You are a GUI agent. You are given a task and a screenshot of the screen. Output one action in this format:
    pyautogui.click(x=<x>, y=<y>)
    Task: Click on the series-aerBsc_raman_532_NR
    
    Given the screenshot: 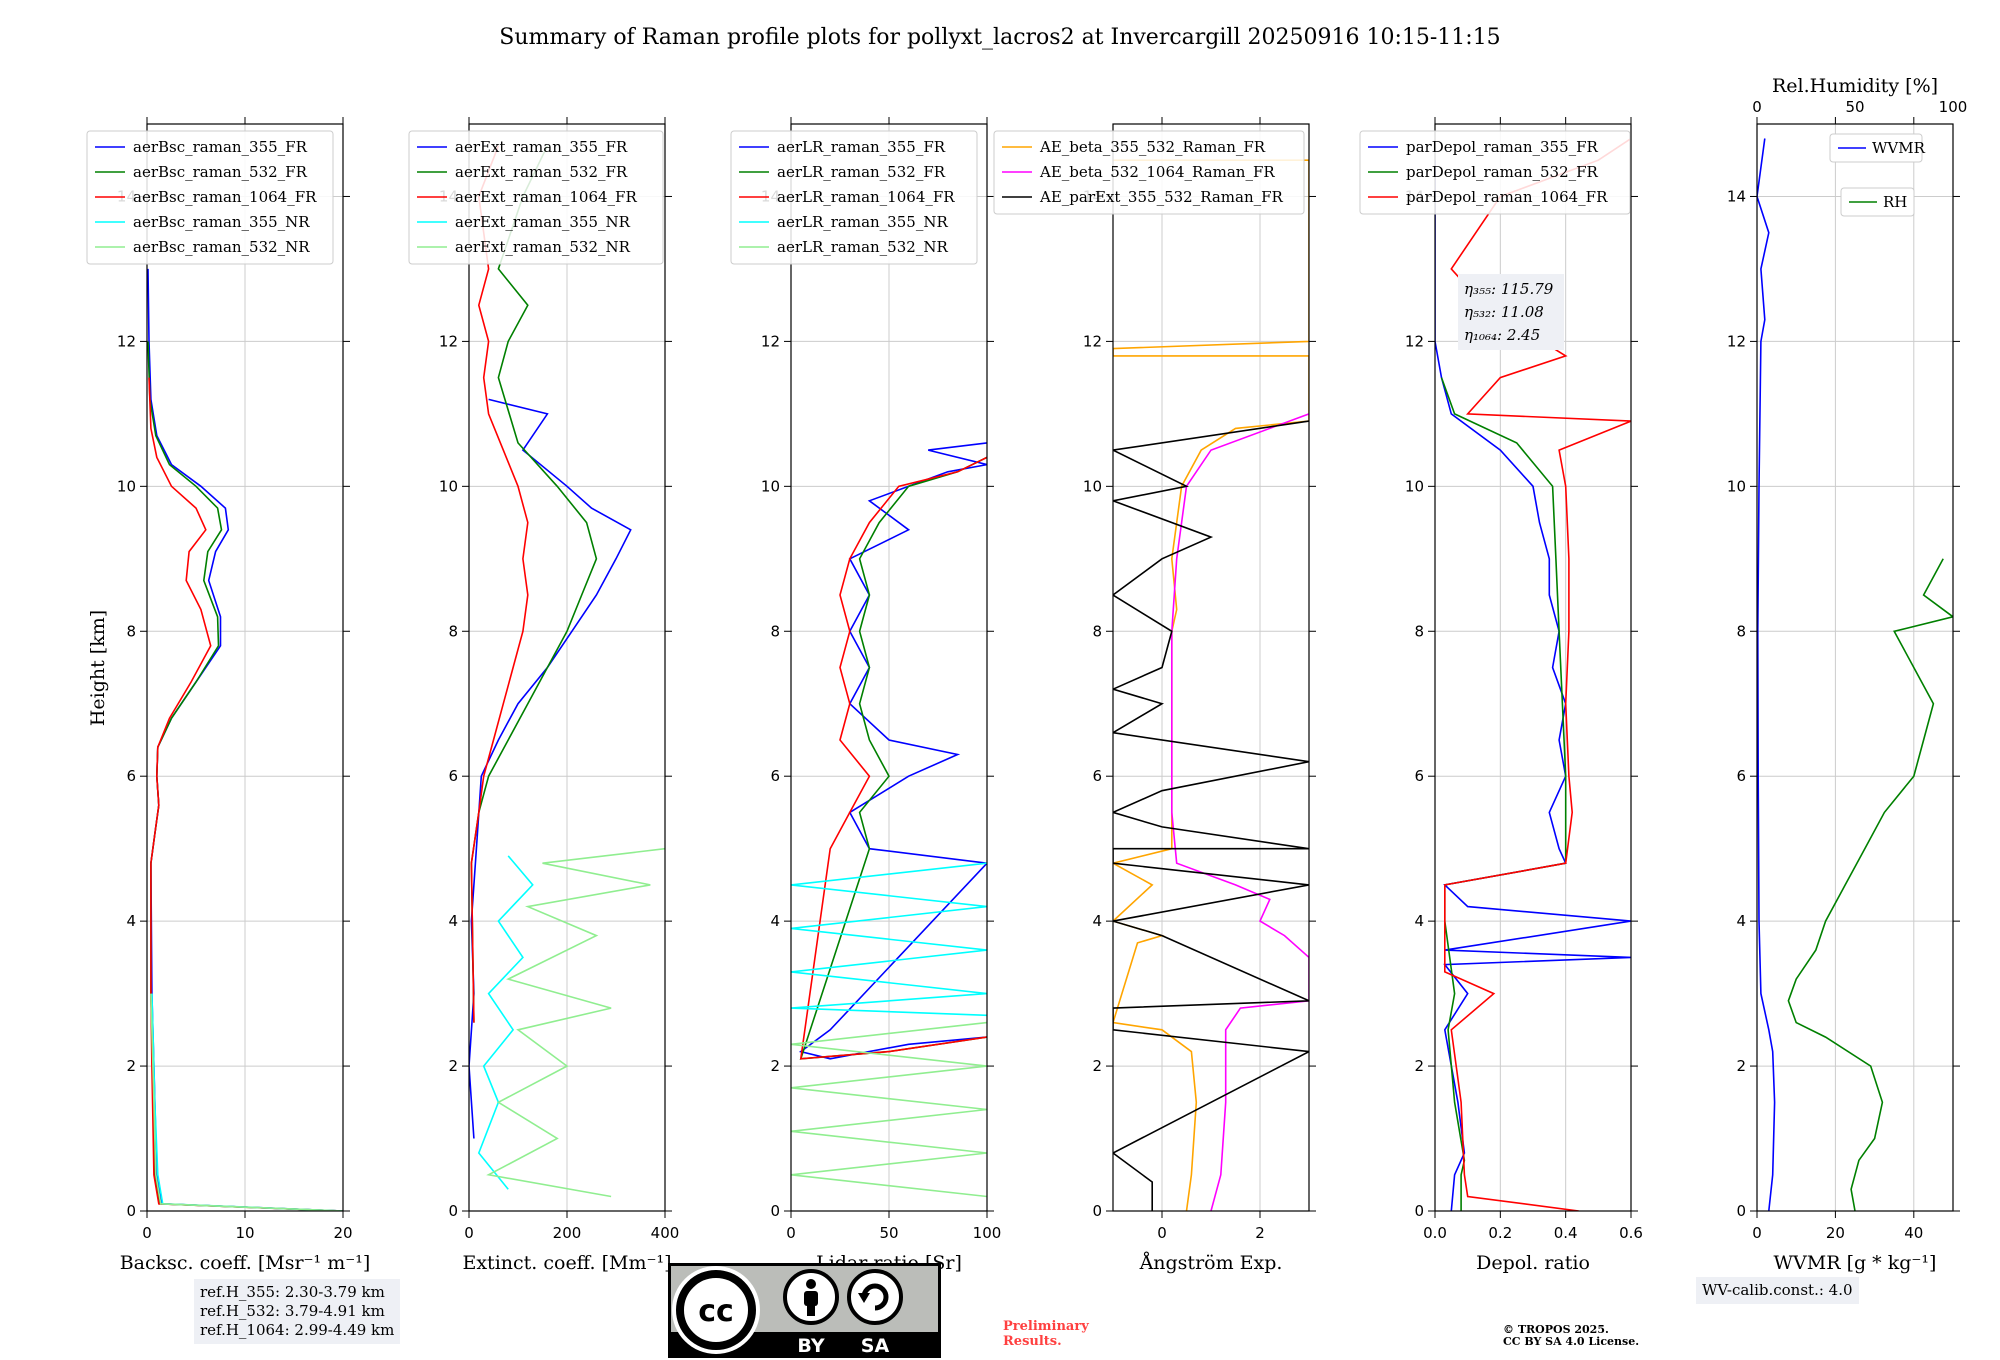 What is the action you would take?
    pyautogui.click(x=246, y=1102)
    